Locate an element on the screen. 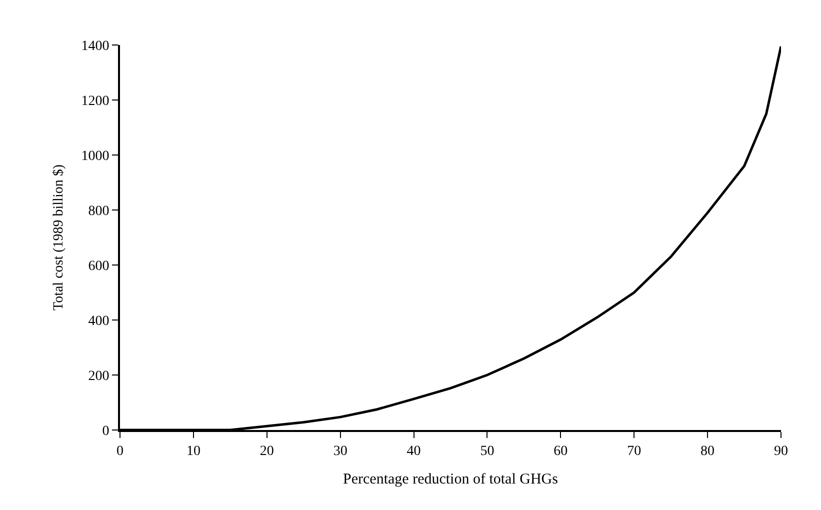  y-tick-label: 0 is located at coordinates (106, 431).